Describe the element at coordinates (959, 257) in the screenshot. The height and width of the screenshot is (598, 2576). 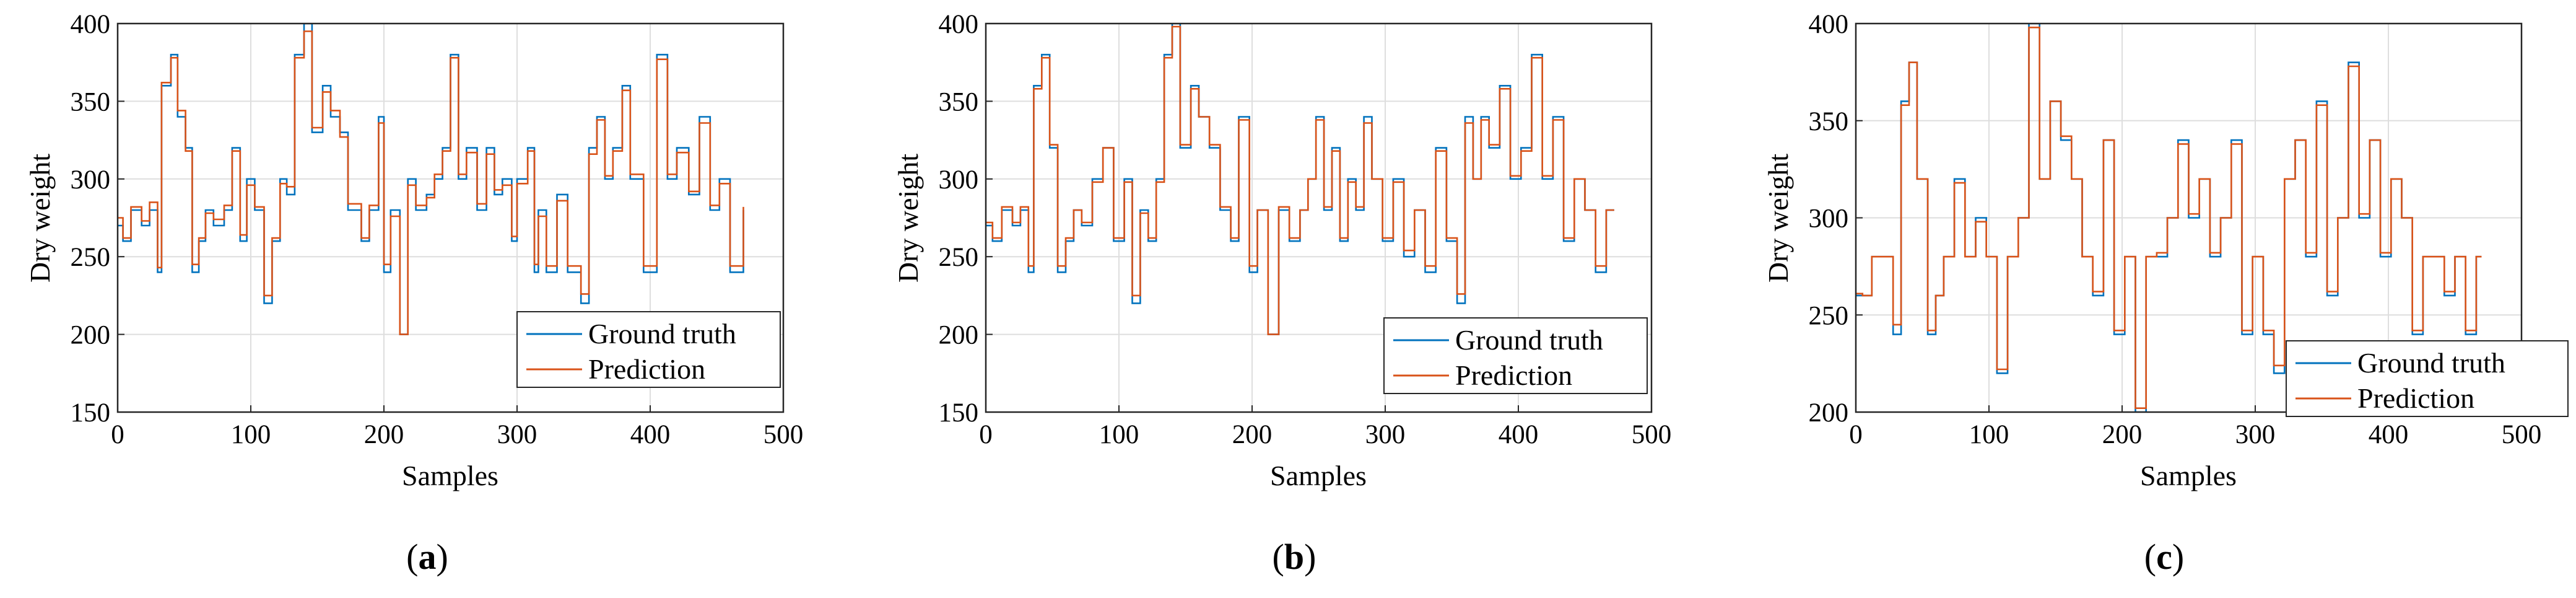
I see `y-tick-label-b: 250` at that location.